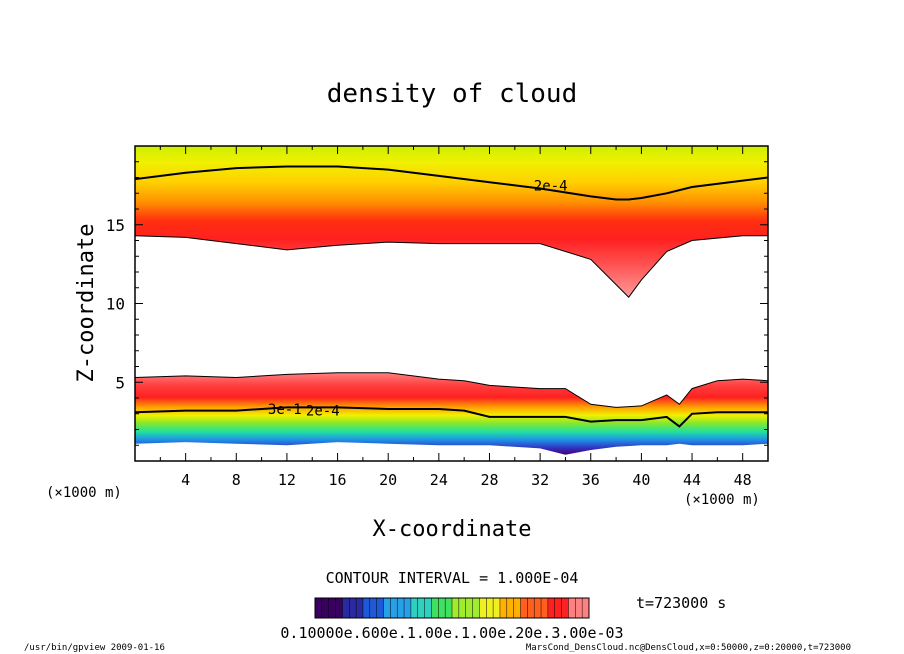 The image size is (904, 654). Describe the element at coordinates (236, 480) in the screenshot. I see `x-tick-label-8: 8` at that location.